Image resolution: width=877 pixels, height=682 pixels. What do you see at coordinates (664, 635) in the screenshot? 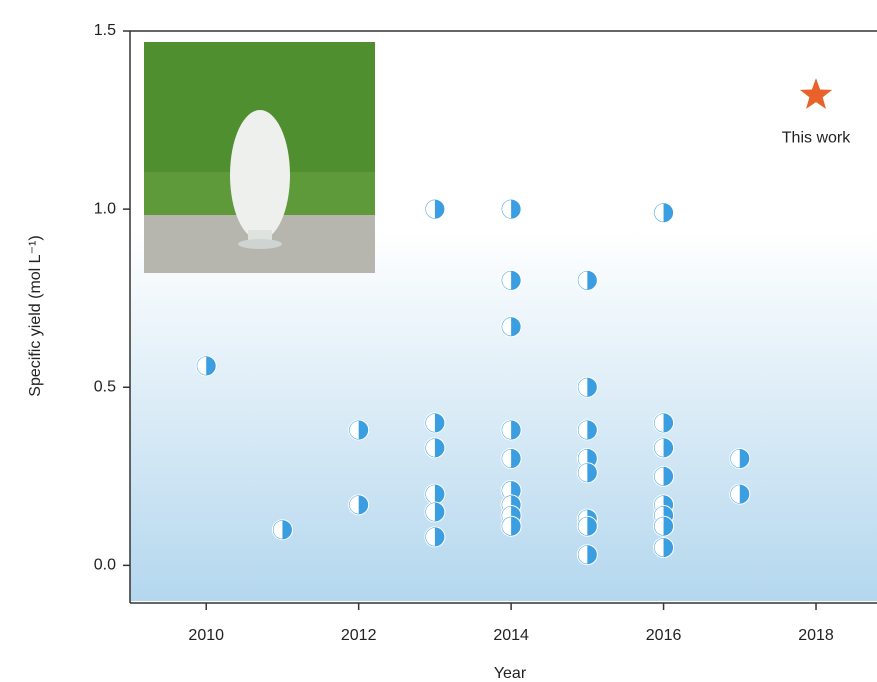
I see `x-tick-label: 2016` at bounding box center [664, 635].